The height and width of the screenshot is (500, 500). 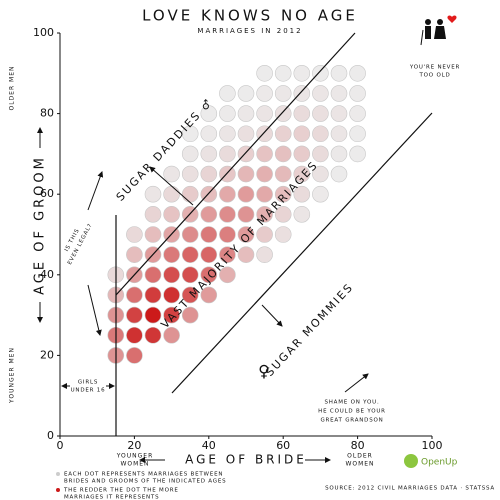 What do you see at coordinates (351, 403) in the screenshot?
I see `shame-note: SHAME ON YOU.` at bounding box center [351, 403].